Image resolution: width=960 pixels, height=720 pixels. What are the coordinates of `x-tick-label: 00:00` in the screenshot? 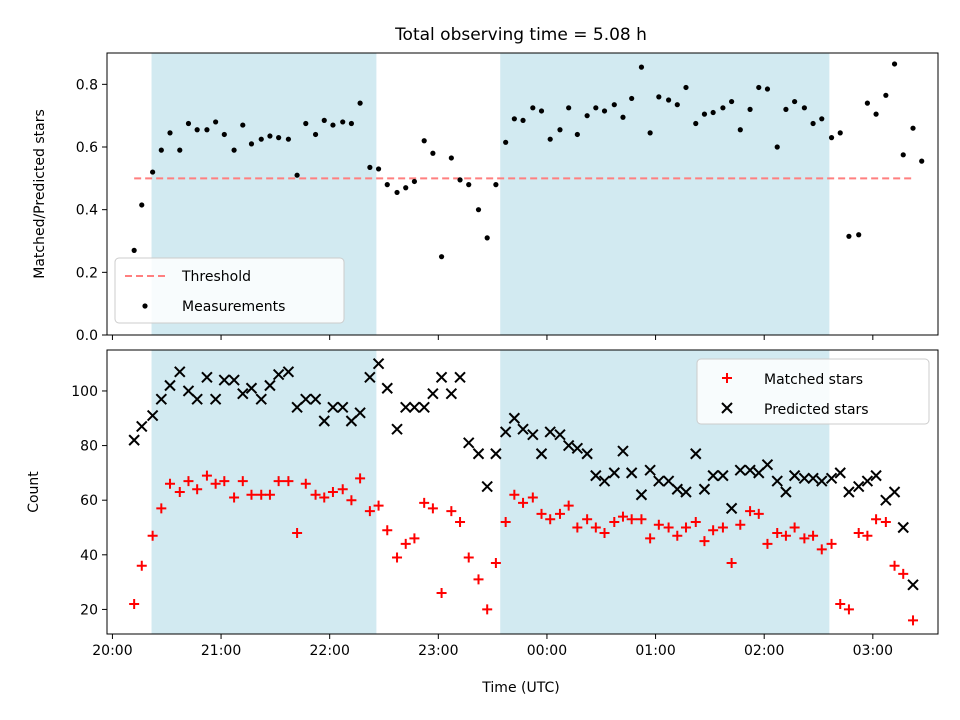 It's located at (547, 651).